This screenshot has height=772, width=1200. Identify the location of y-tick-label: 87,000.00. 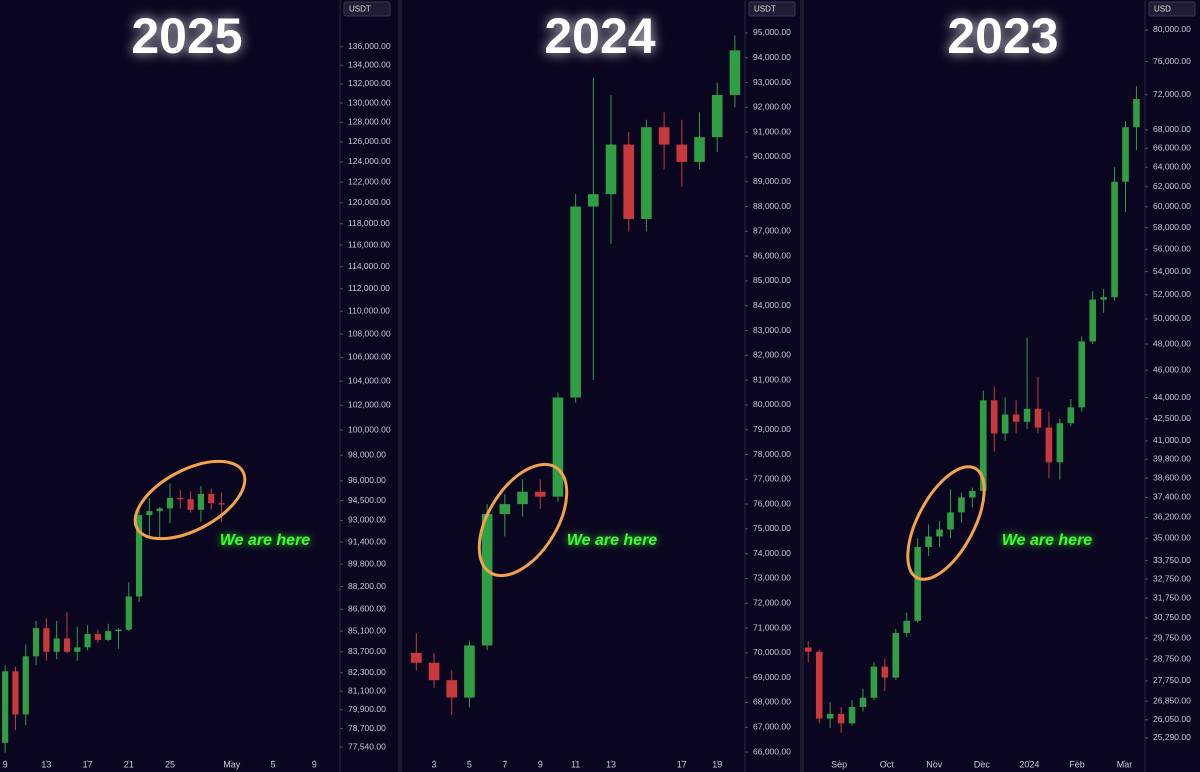
(772, 231).